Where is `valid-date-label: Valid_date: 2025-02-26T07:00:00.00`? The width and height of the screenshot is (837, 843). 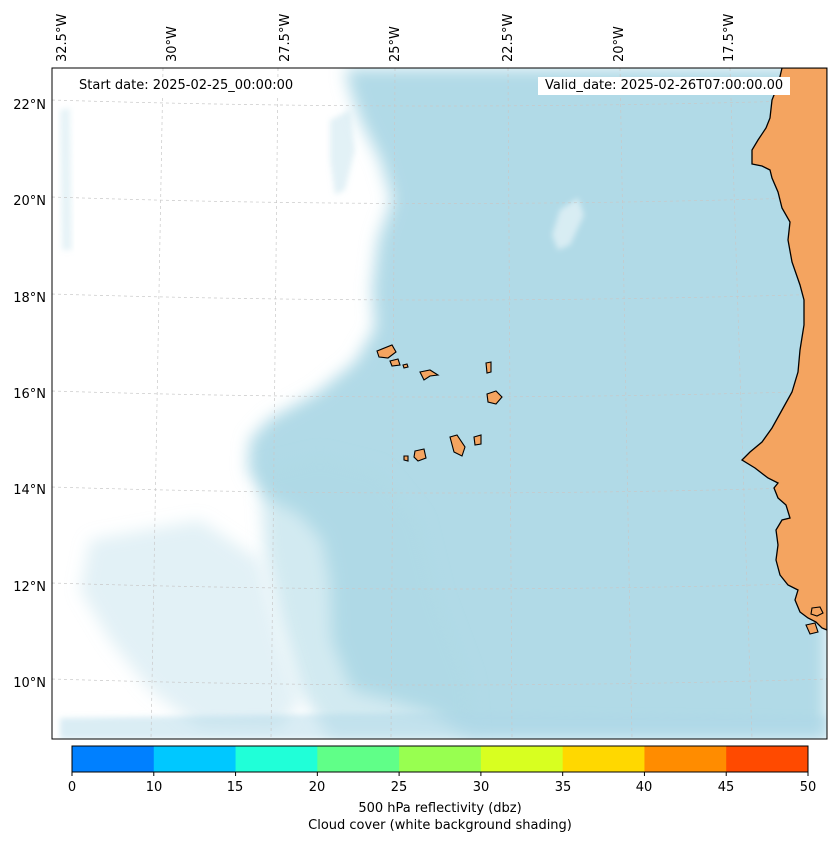 valid-date-label: Valid_date: 2025-02-26T07:00:00.00 is located at coordinates (664, 86).